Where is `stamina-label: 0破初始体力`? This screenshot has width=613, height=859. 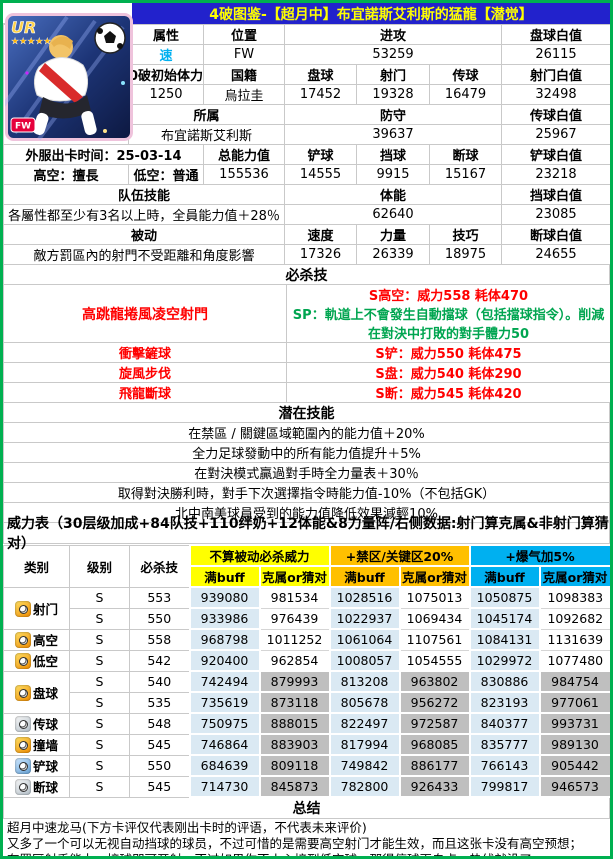 stamina-label: 0破初始体力 is located at coordinates (166, 74).